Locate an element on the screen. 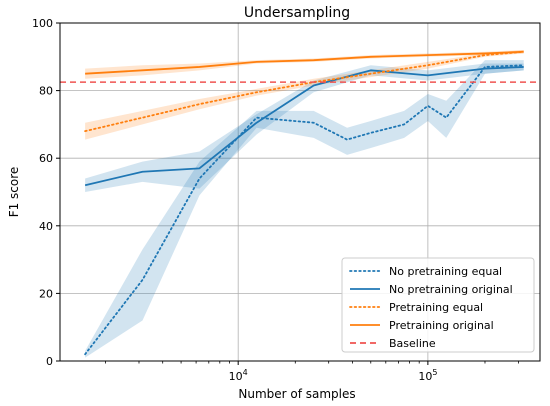 The image size is (550, 406). y-tick-label: 100 is located at coordinates (42, 23).